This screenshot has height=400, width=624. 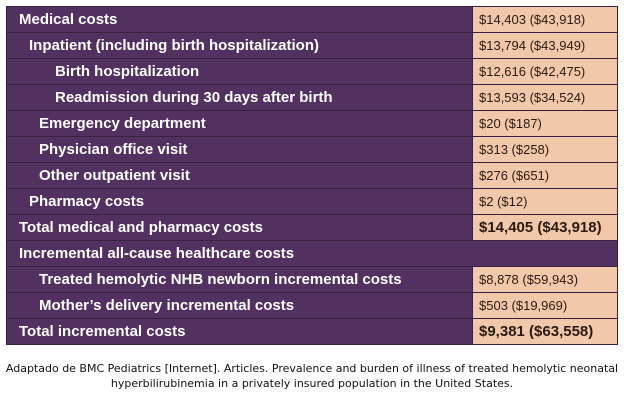 What do you see at coordinates (239, 331) in the screenshot?
I see `row-label-total-incremental: Total incremental costs` at bounding box center [239, 331].